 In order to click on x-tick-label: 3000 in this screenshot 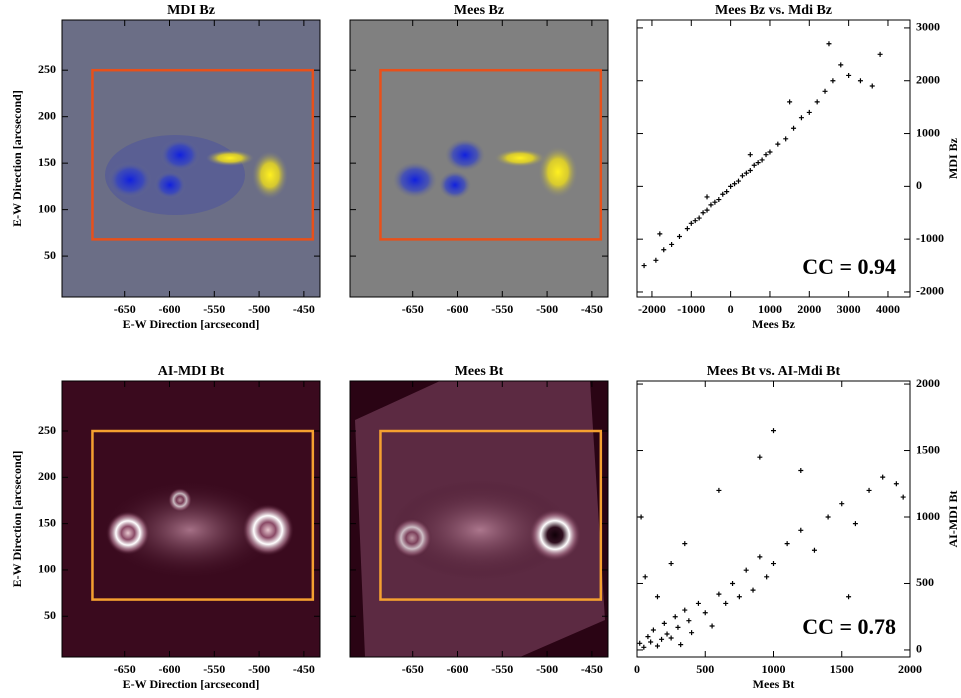, I will do `click(849, 309)`.